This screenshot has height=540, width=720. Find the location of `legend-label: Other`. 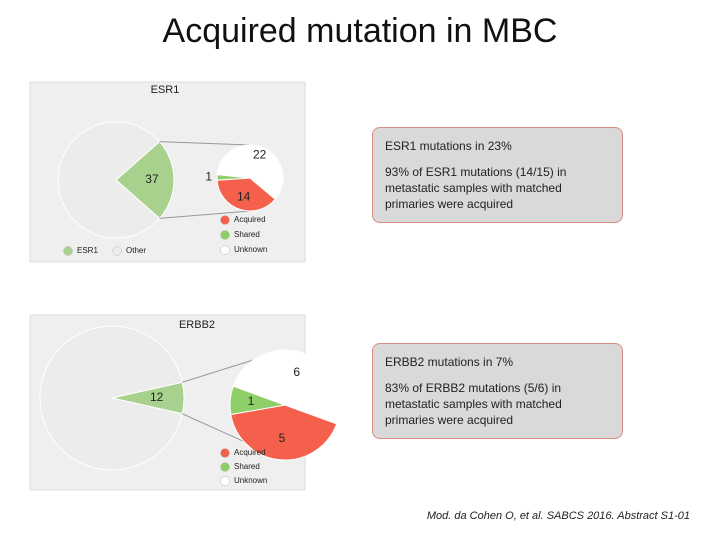

legend-label: Other is located at coordinates (136, 250).